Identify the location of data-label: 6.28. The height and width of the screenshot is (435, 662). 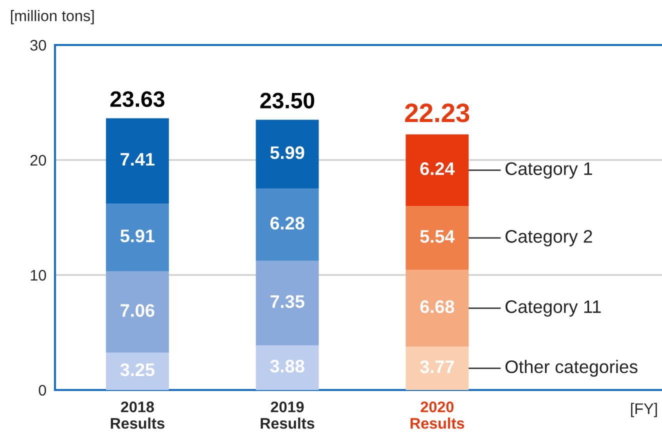
(287, 223).